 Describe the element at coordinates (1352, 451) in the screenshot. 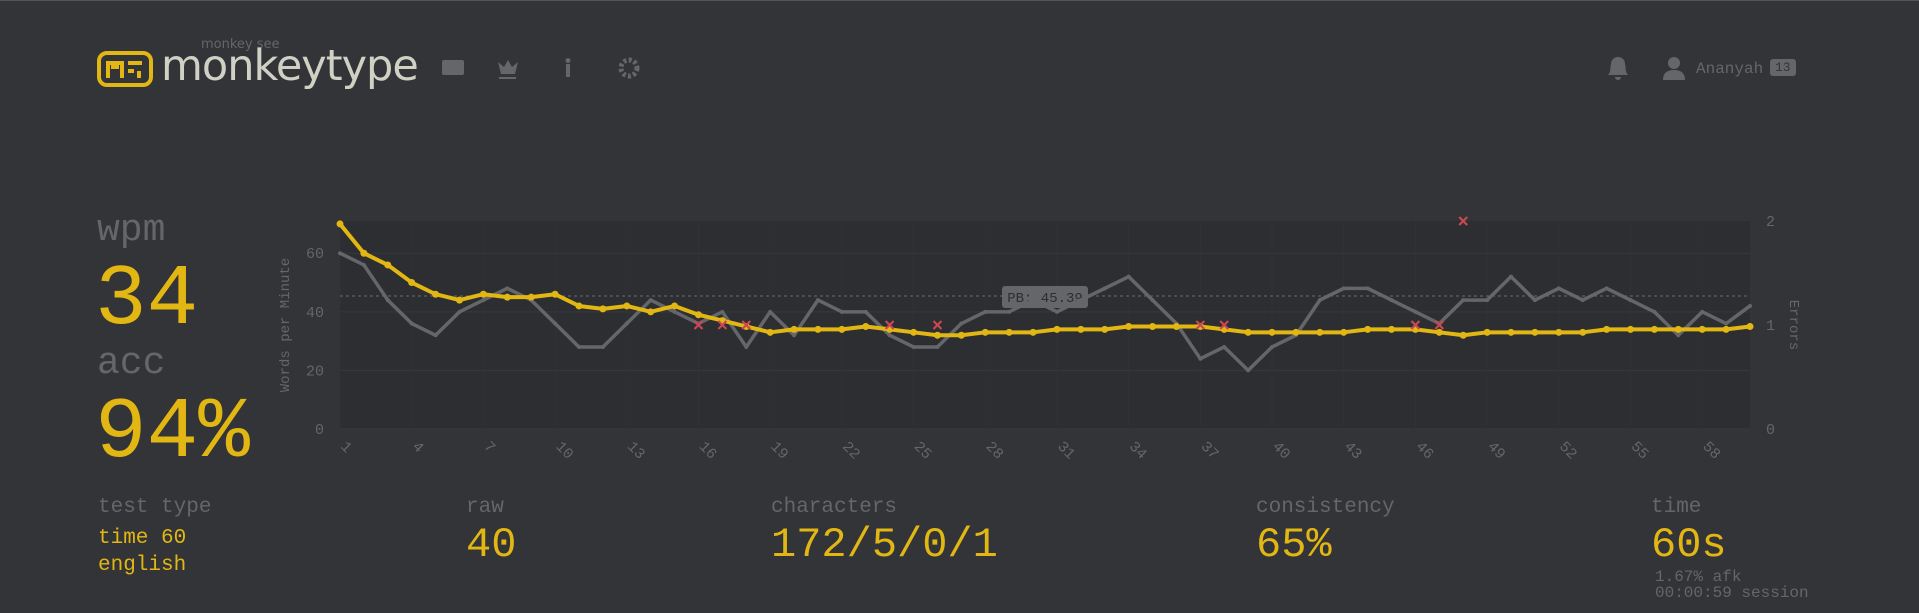

I see `x-tick-label: 43` at that location.